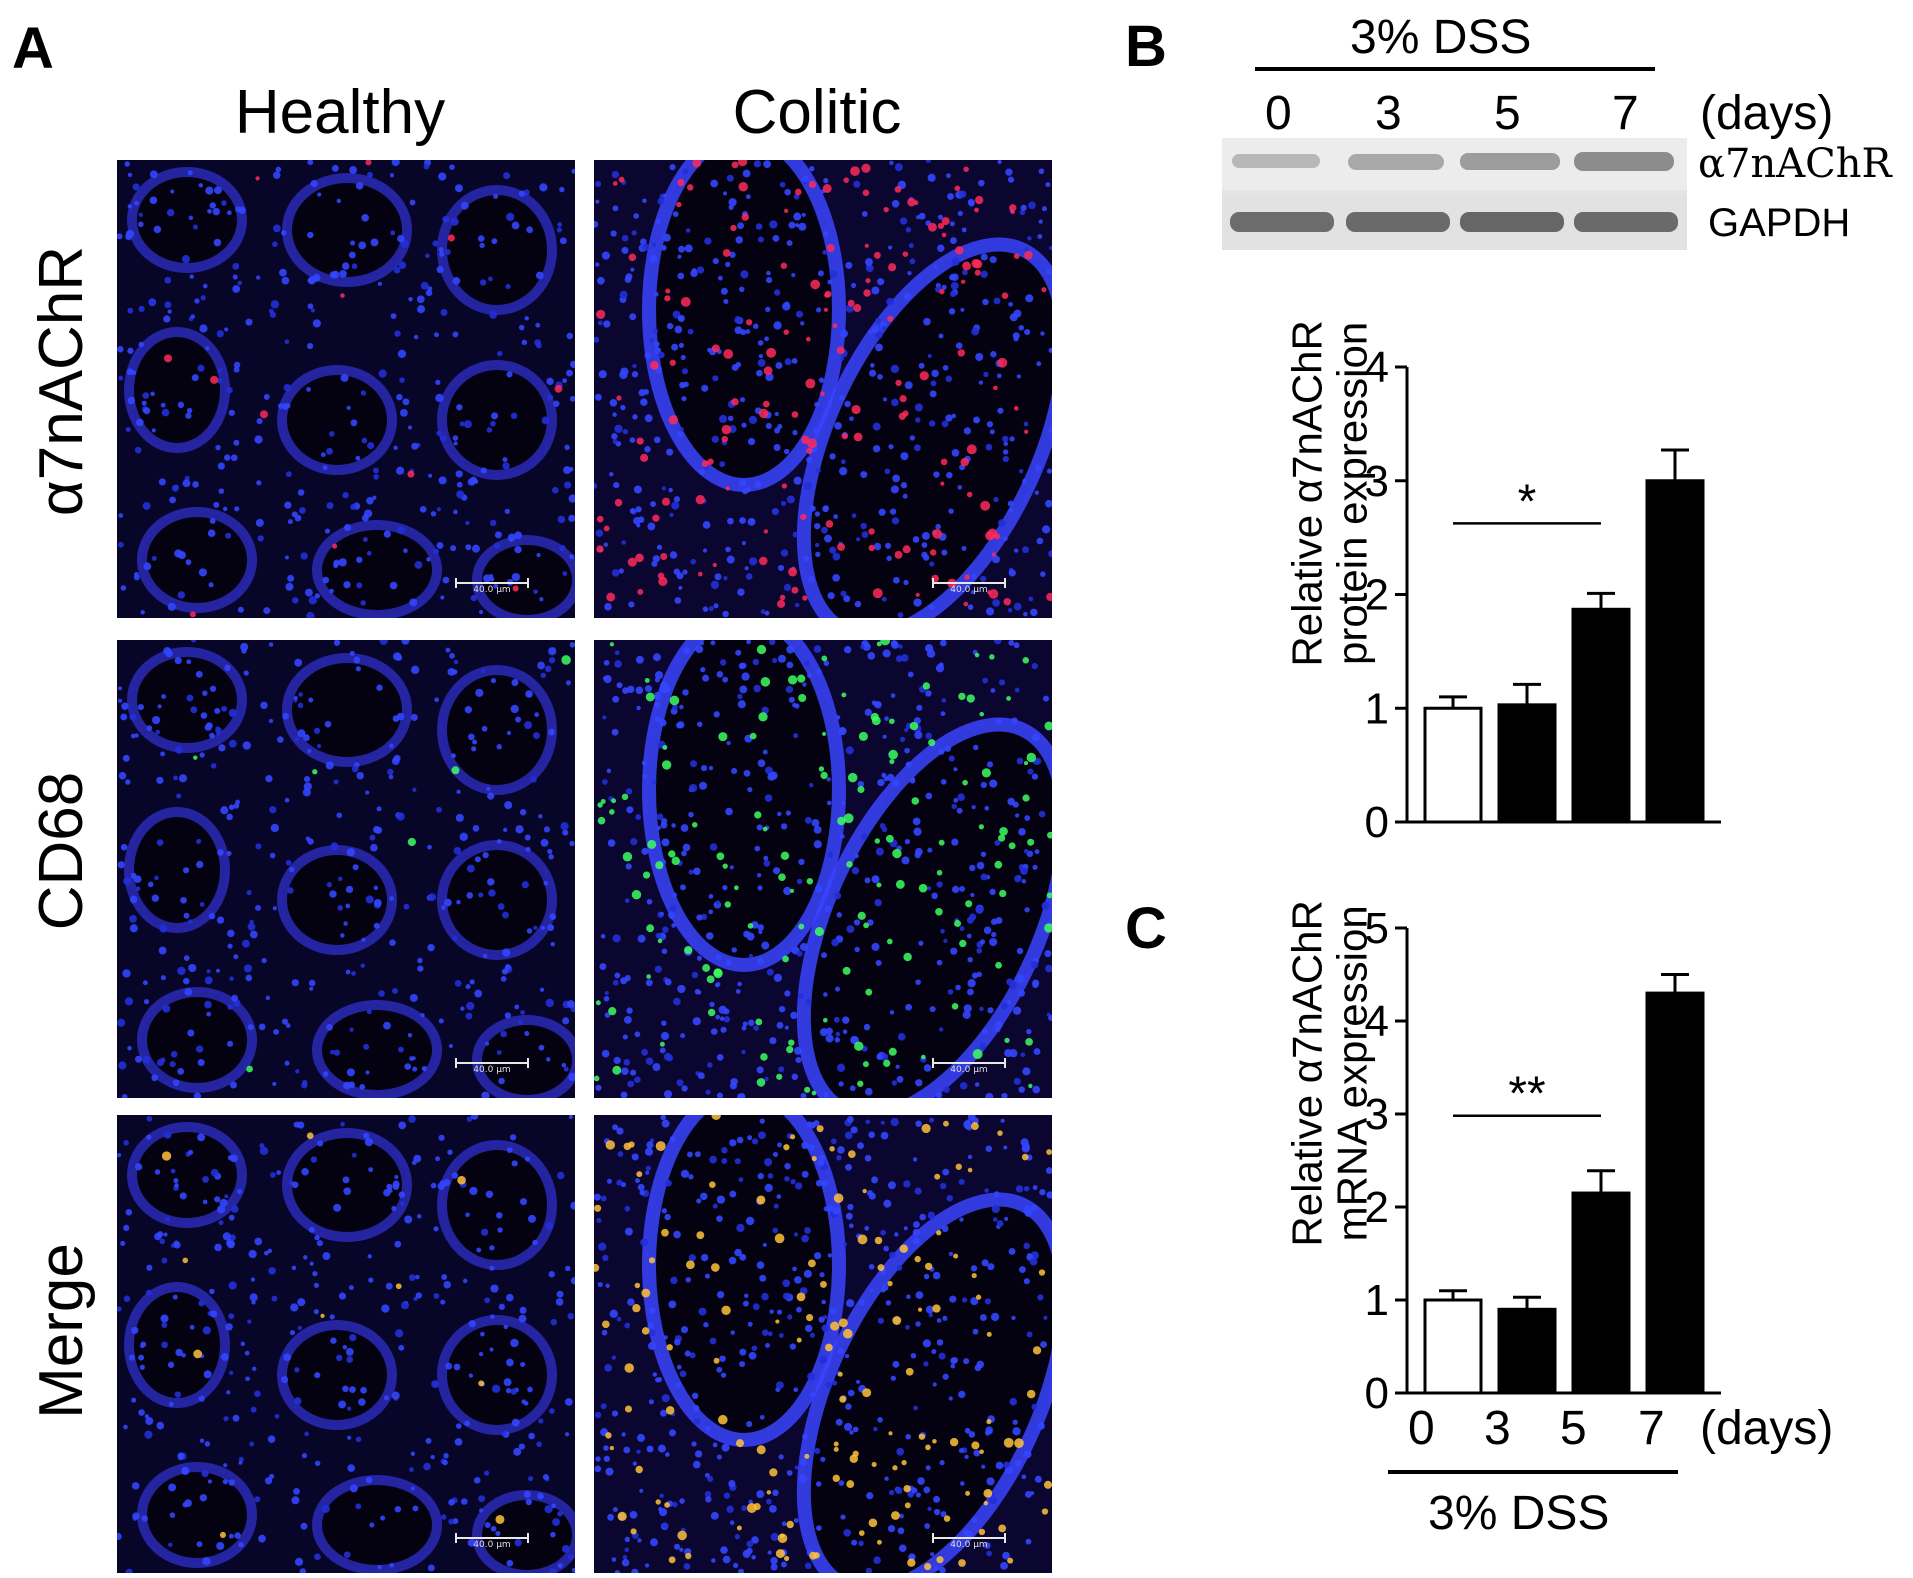 The height and width of the screenshot is (1578, 1913). What do you see at coordinates (497, 1205) in the screenshot?
I see `crypt` at bounding box center [497, 1205].